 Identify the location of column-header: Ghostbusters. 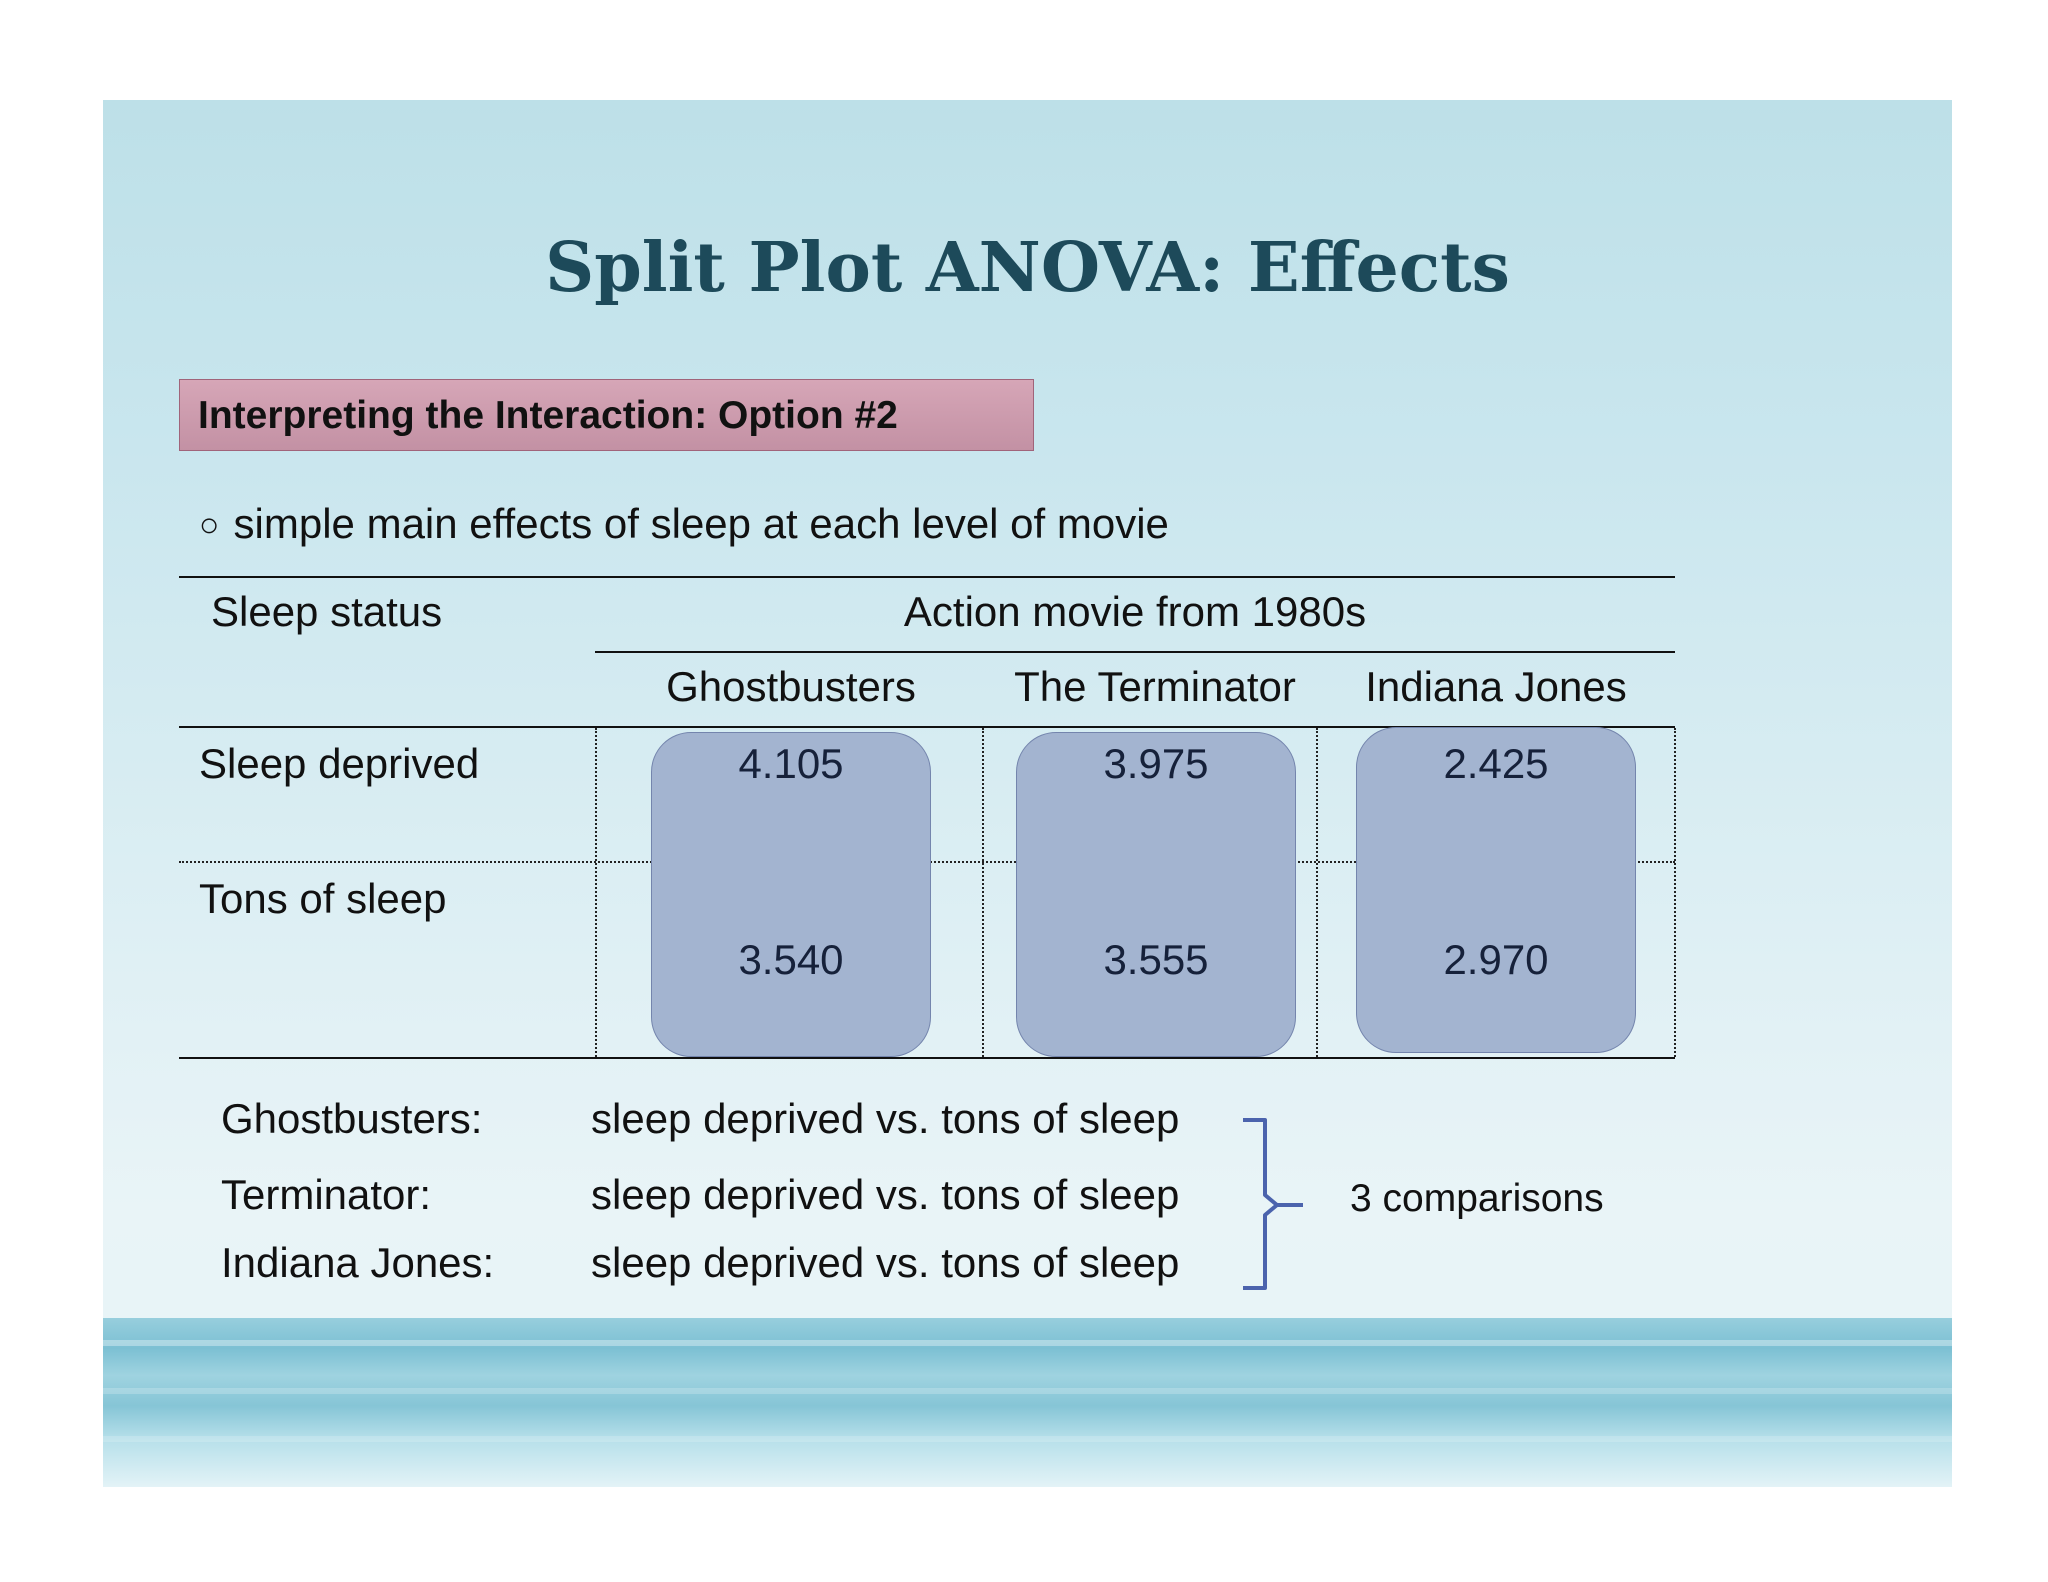
(791, 686).